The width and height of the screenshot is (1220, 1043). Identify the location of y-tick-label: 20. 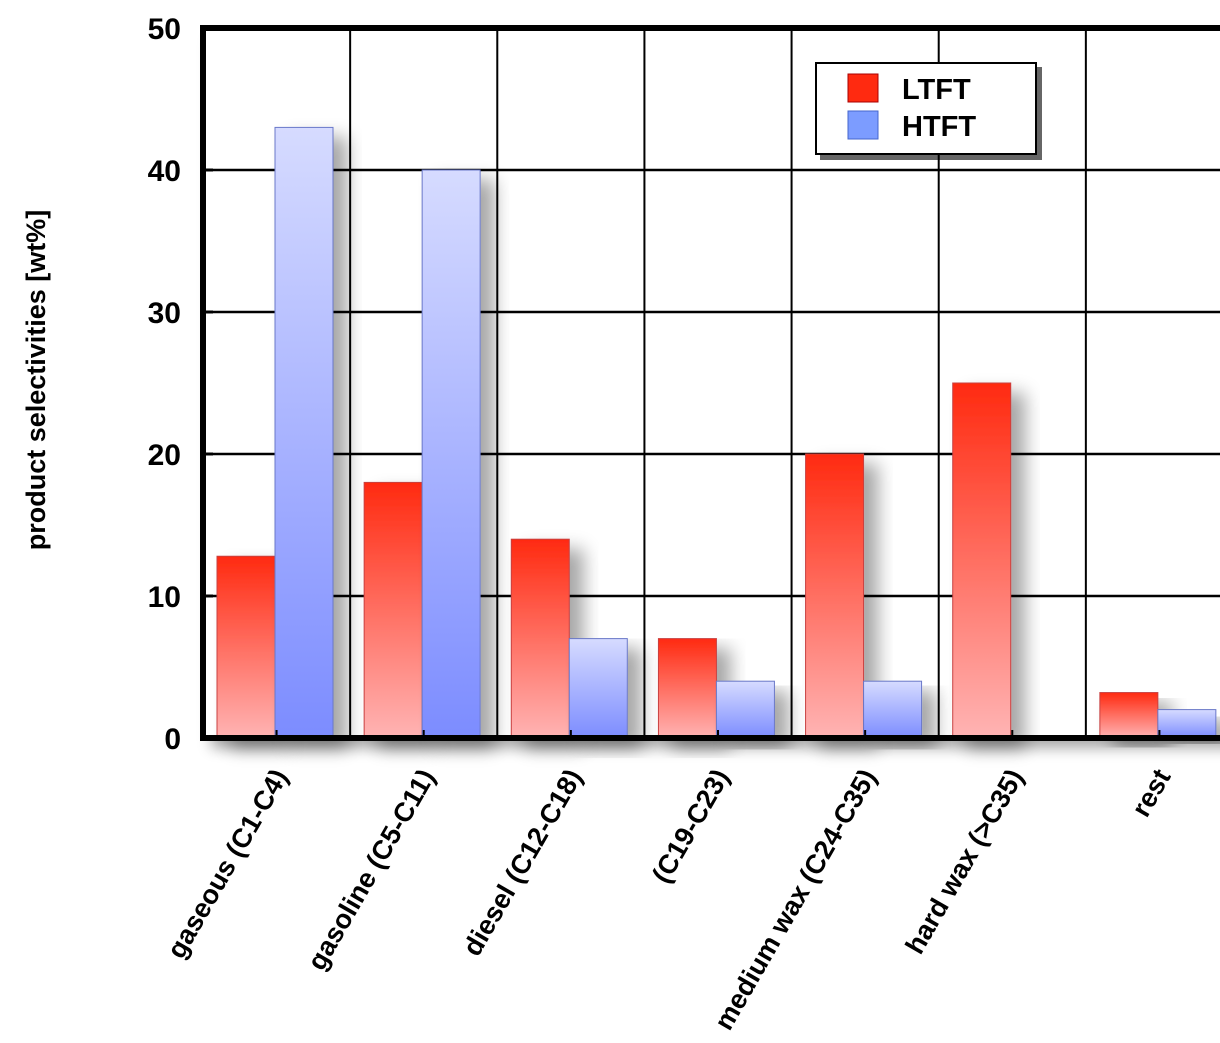
(164, 455).